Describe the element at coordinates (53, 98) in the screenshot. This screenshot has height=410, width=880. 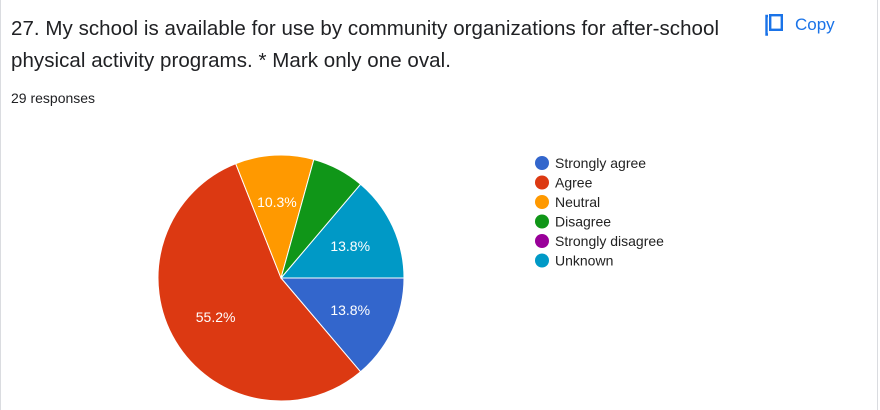
I see `response-count: 29 responses` at that location.